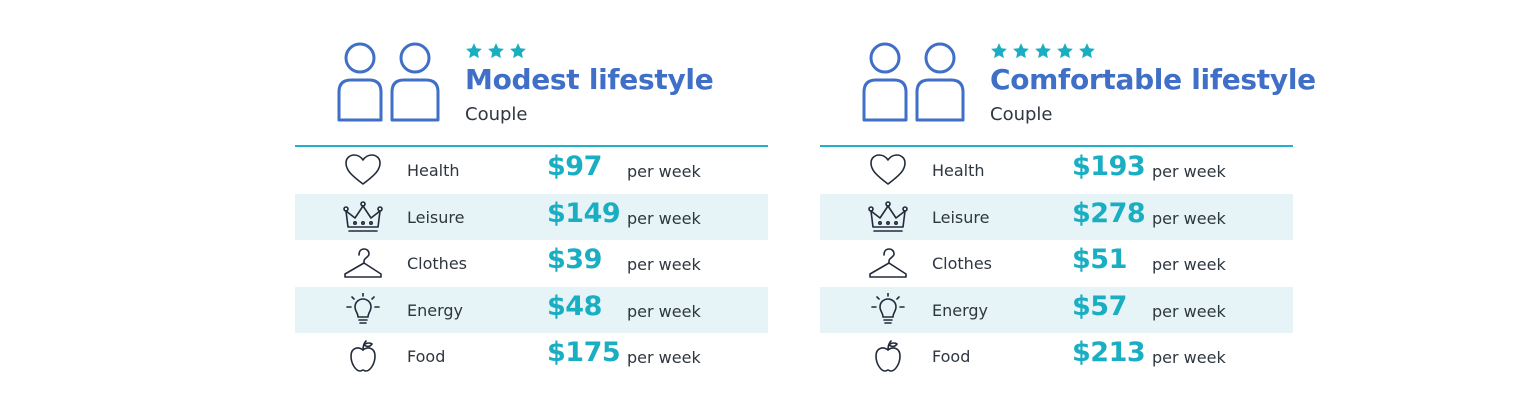 The height and width of the screenshot is (401, 1536). I want to click on row-amount: $97, so click(574, 166).